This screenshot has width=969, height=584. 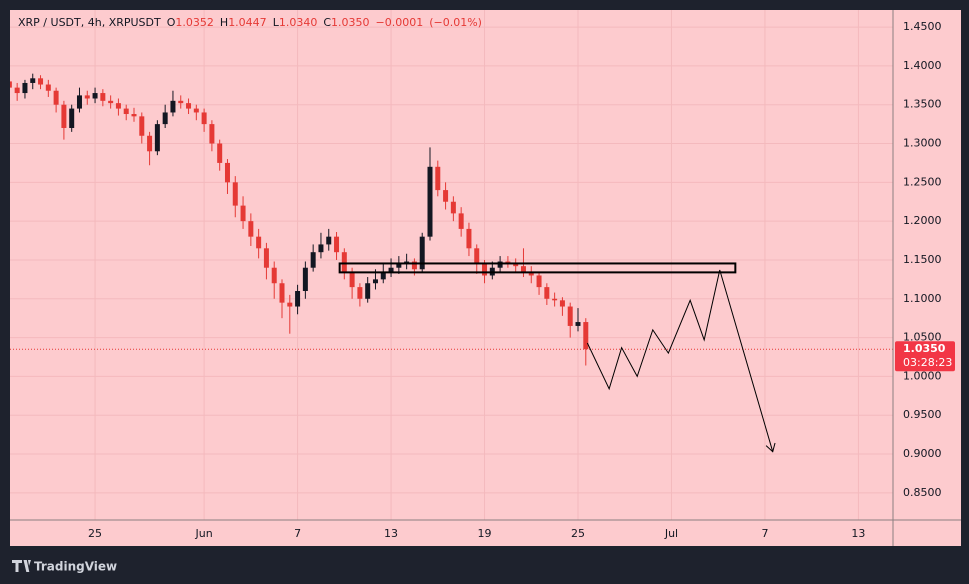 I want to click on y-tick-label: 0.9000, so click(x=922, y=453).